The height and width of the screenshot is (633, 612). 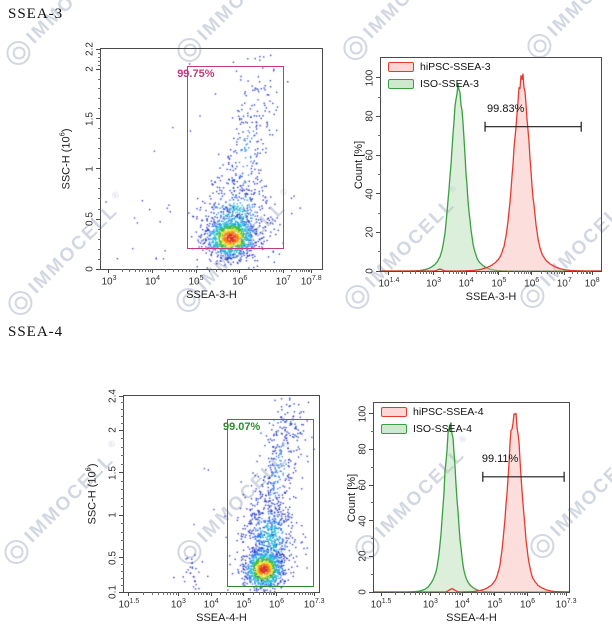 I want to click on x-axis-tick-label: 101.4, so click(x=389, y=283).